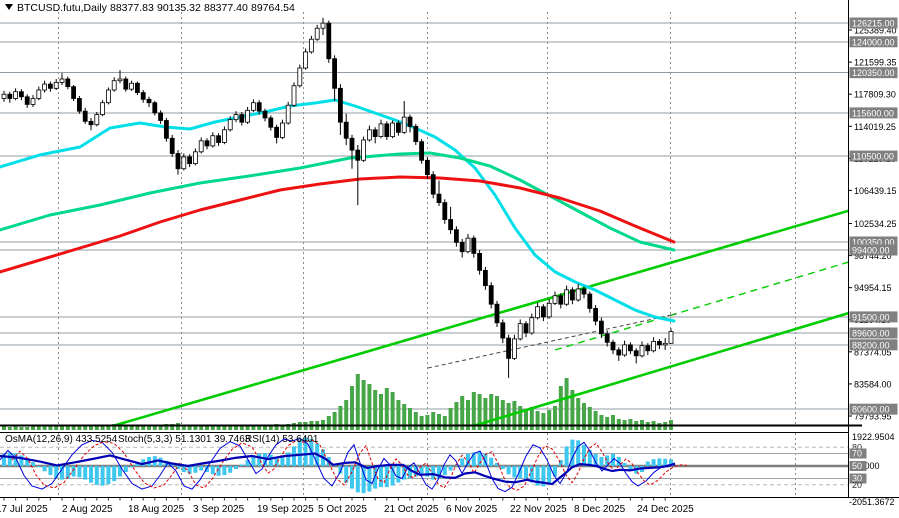 This screenshot has height=518, width=899. What do you see at coordinates (873, 288) in the screenshot?
I see `price-tick-label: 94954.15` at bounding box center [873, 288].